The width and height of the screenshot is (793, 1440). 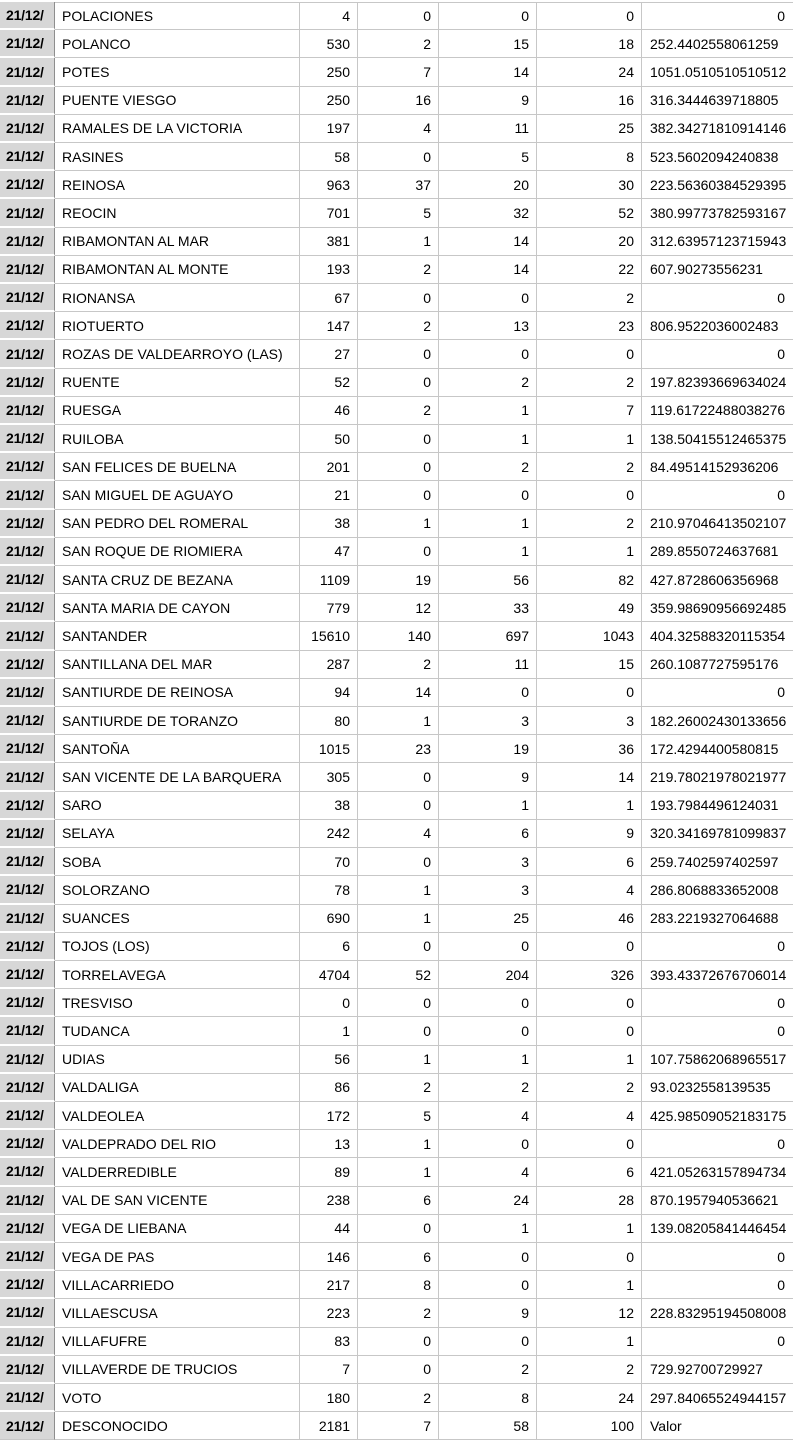 What do you see at coordinates (329, 664) in the screenshot?
I see `numeric-cell: 287` at bounding box center [329, 664].